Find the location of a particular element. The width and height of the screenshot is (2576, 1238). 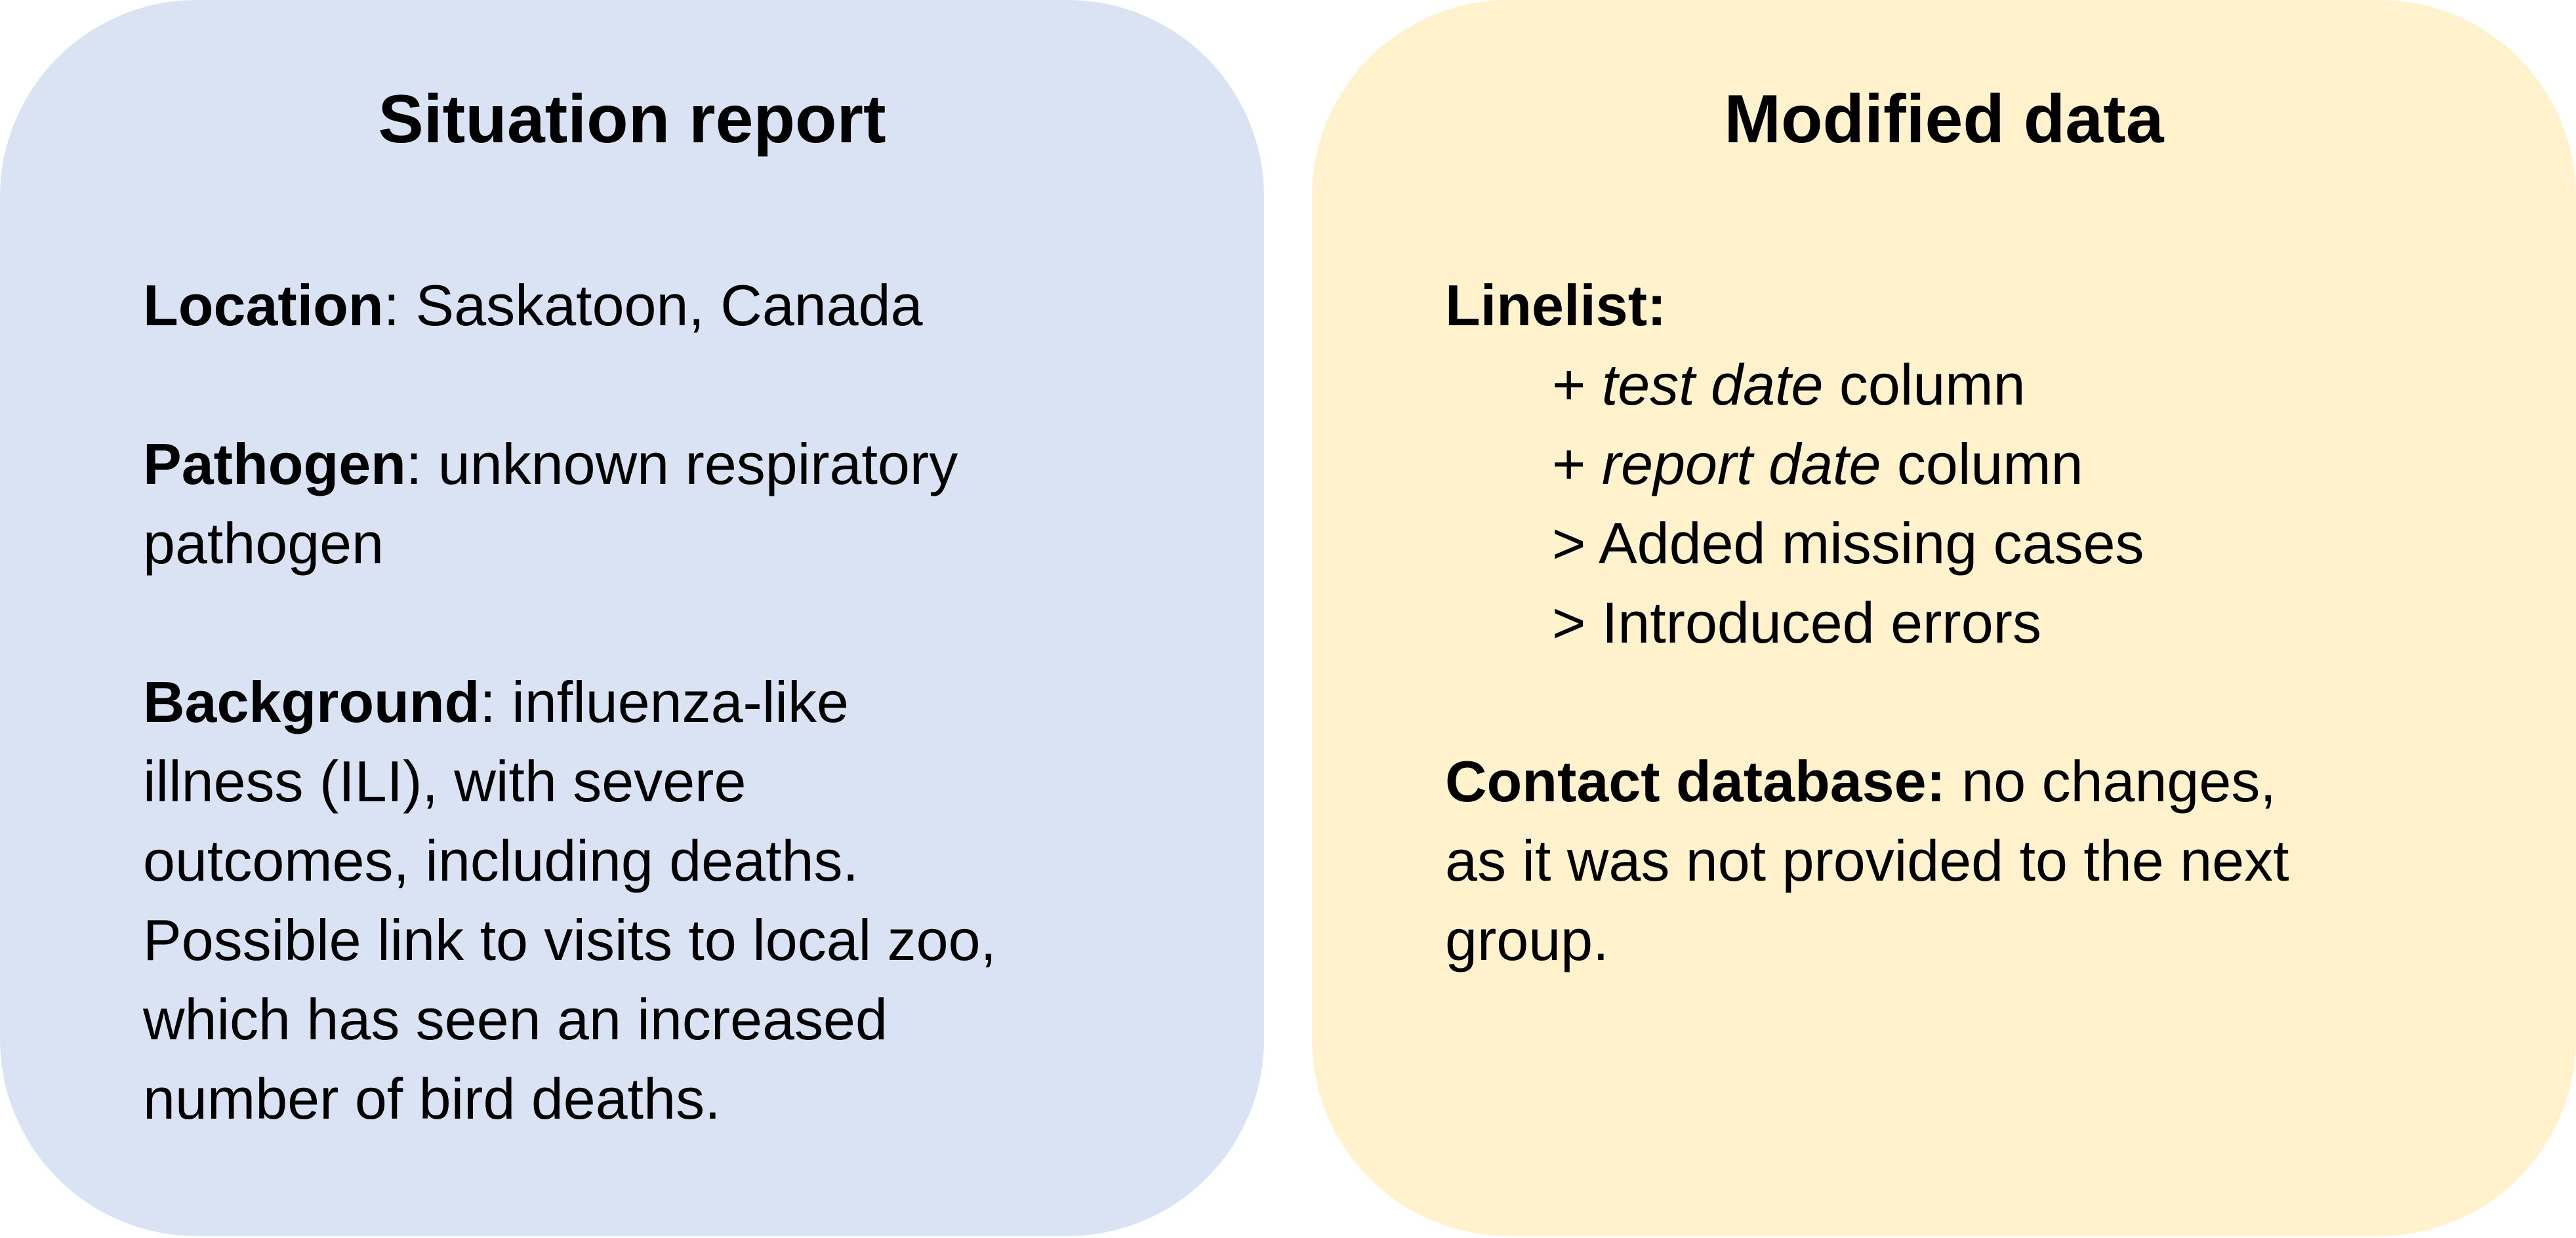

location-label: Location is located at coordinates (263, 305).